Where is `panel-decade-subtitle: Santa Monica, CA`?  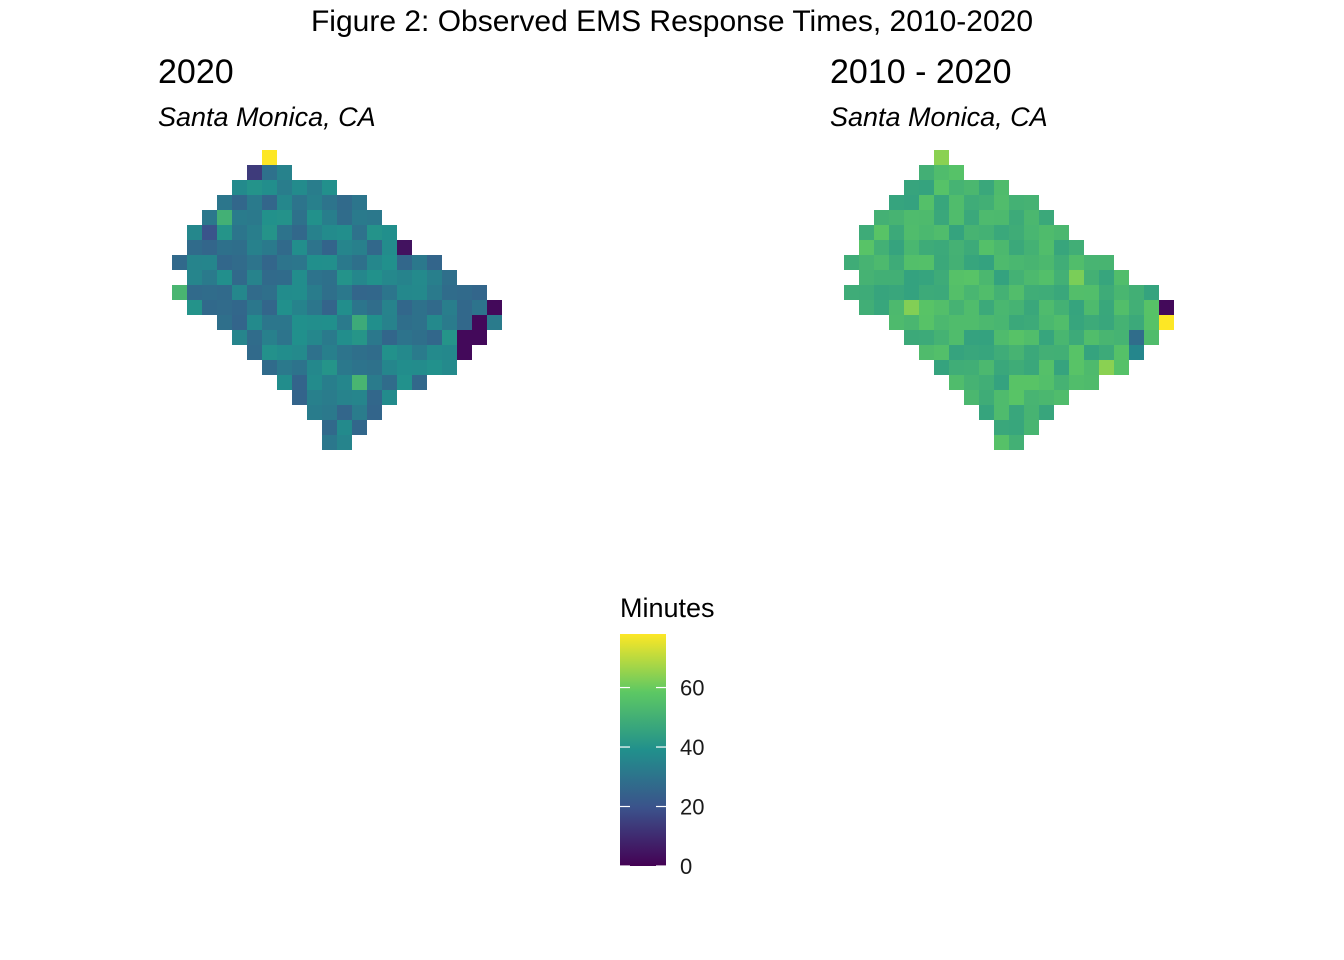 panel-decade-subtitle: Santa Monica, CA is located at coordinates (939, 117).